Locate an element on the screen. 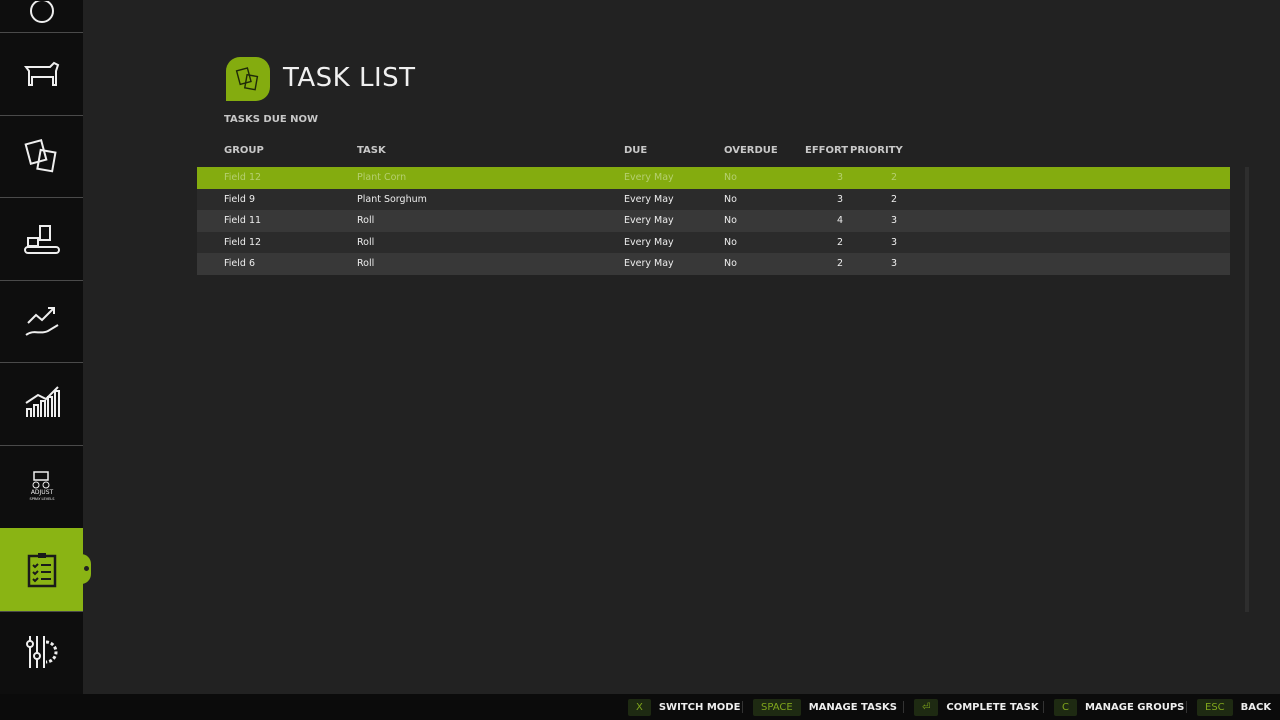  growth-hand-icon is located at coordinates (41, 321).